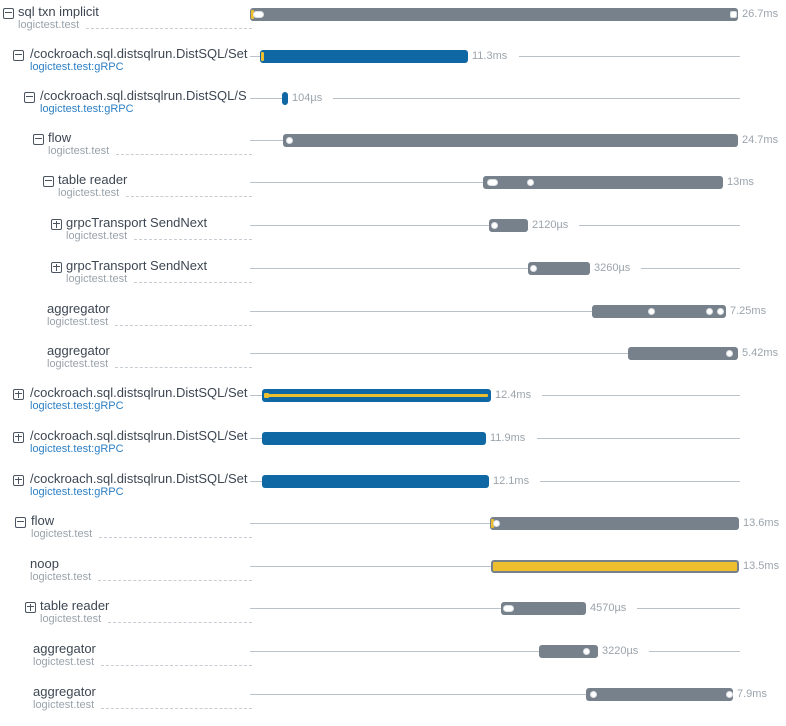 Image resolution: width=786 pixels, height=726 pixels. Describe the element at coordinates (142, 655) in the screenshot. I see `span-labels: aggregator logictest.test` at that location.